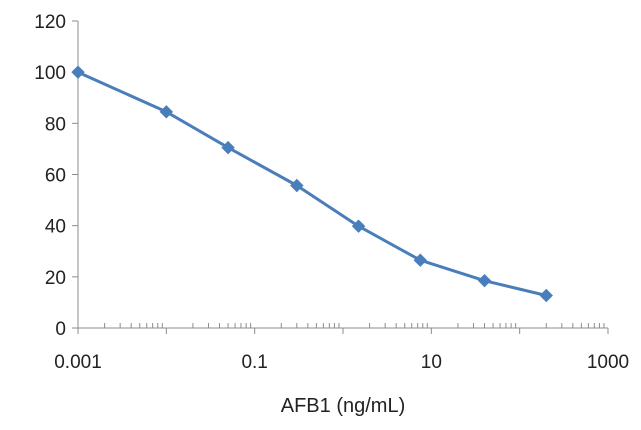  I want to click on y-tick-label: 0, so click(60, 329).